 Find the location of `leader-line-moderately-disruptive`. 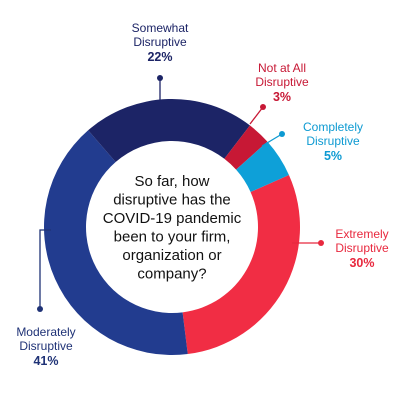

leader-line-moderately-disruptive is located at coordinates (45, 269).